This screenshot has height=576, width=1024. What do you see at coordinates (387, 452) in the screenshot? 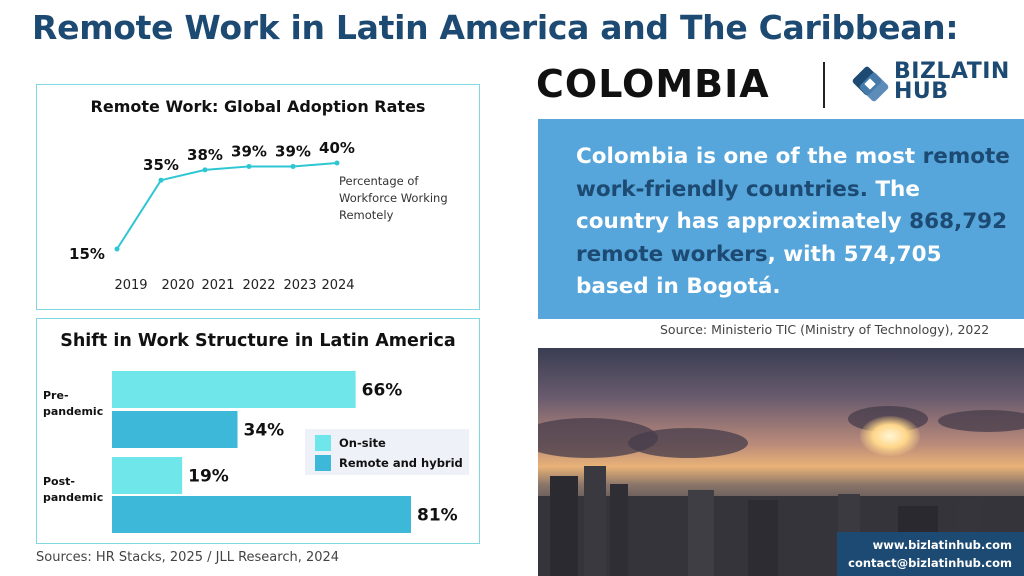
I see `chart-legend: On-site Remote and hybrid` at bounding box center [387, 452].